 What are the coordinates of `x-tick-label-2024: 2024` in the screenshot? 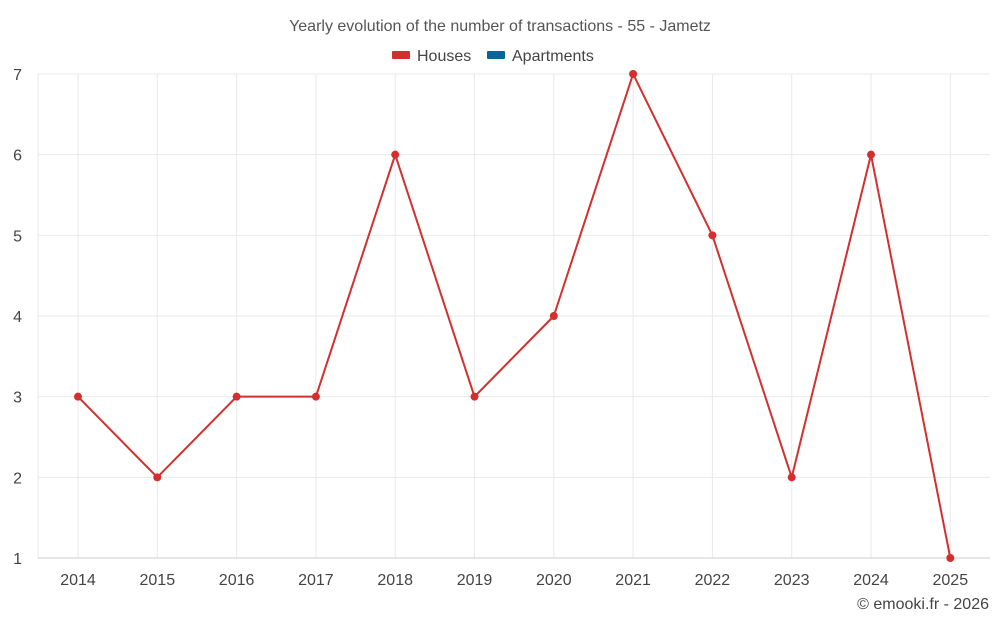 It's located at (871, 580).